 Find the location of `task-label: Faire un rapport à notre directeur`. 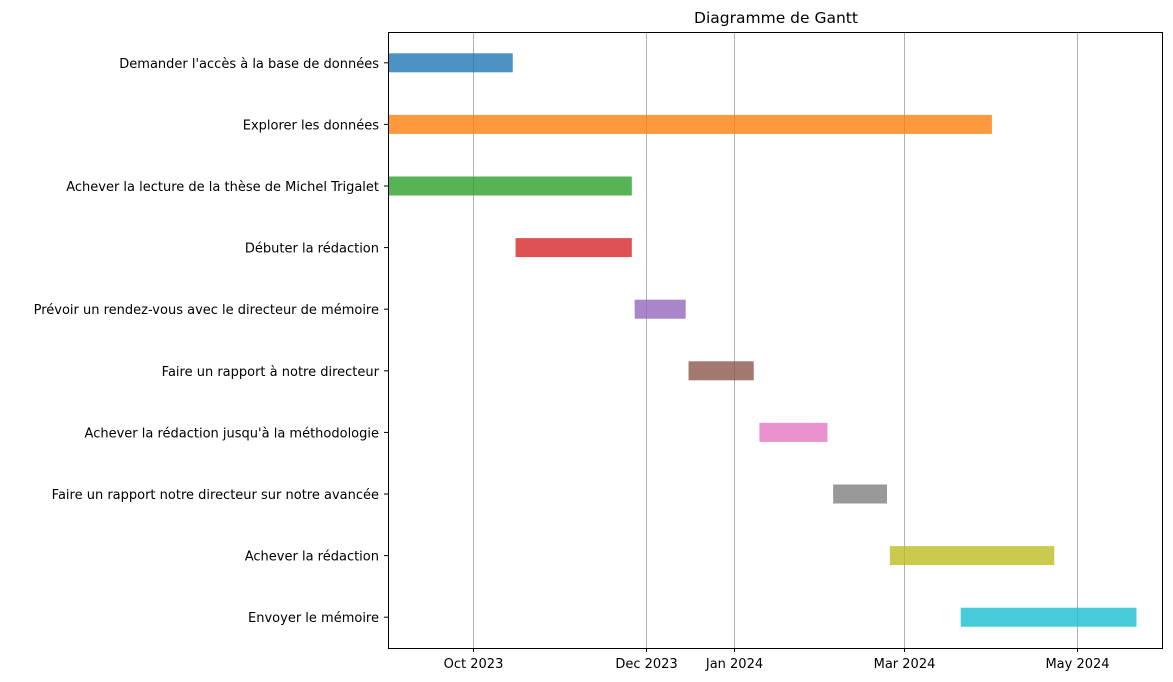

task-label: Faire un rapport à notre directeur is located at coordinates (271, 372).